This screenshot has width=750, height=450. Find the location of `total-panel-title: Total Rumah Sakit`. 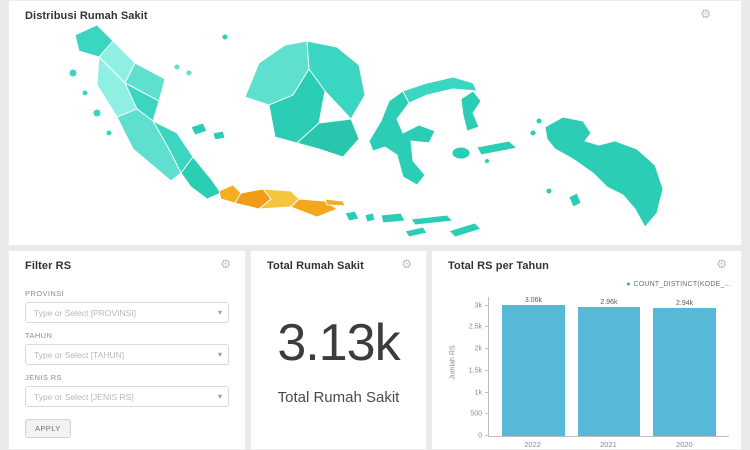

total-panel-title: Total Rumah Sakit is located at coordinates (315, 266).